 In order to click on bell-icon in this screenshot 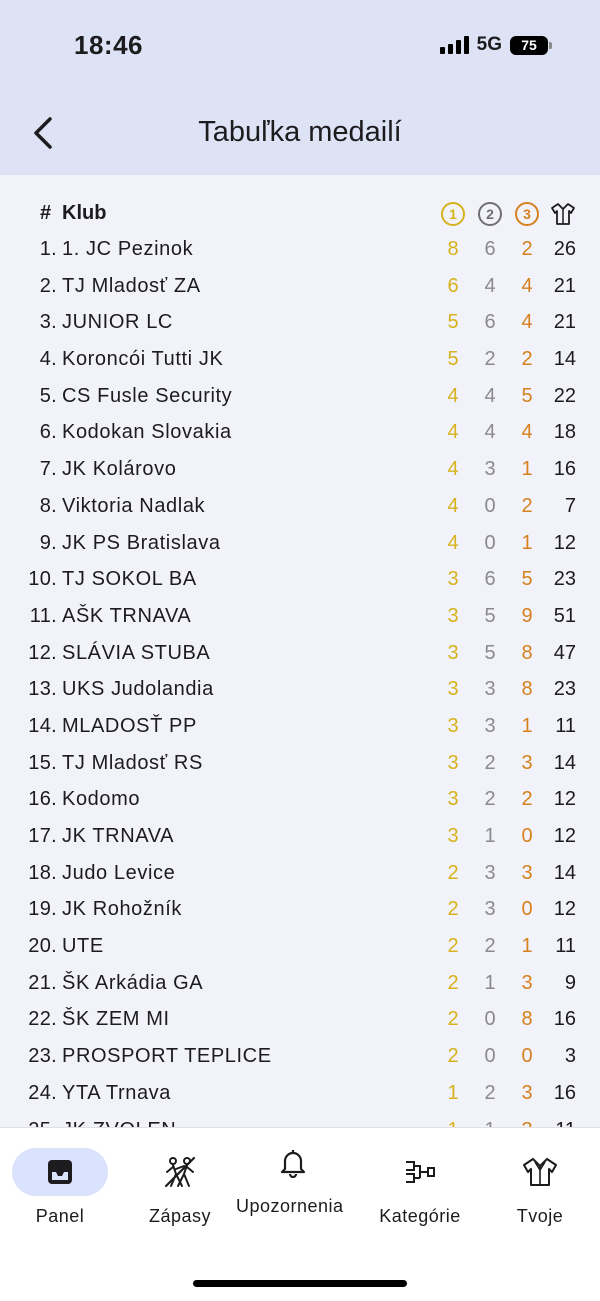, I will do `click(293, 1164)`.